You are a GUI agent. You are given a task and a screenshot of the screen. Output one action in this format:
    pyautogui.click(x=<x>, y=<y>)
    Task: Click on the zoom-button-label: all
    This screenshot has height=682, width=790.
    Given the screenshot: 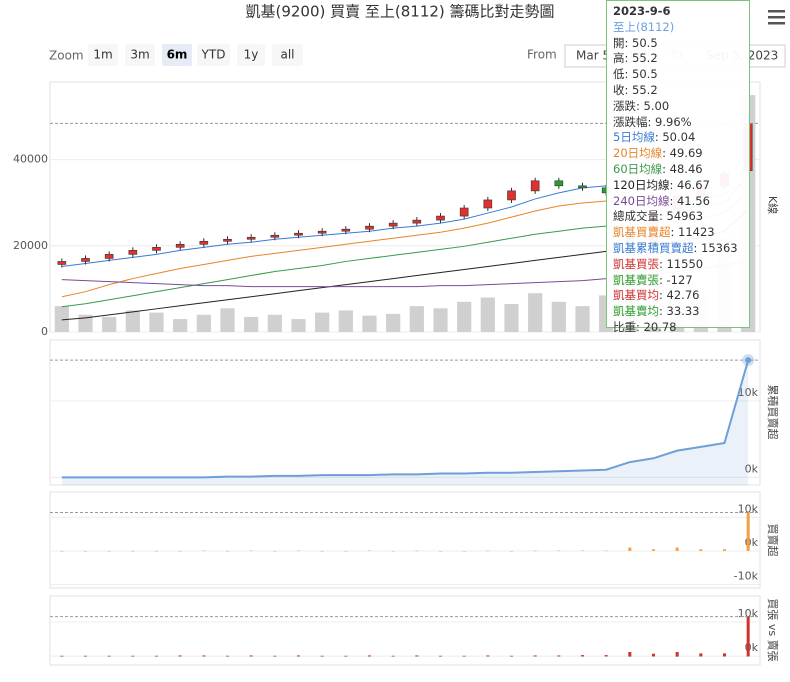 What is the action you would take?
    pyautogui.click(x=287, y=55)
    